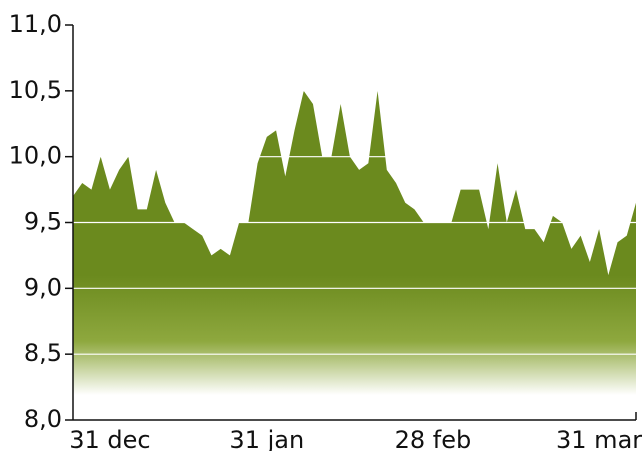 The height and width of the screenshot is (451, 642). I want to click on y-tick-label: 9,5, so click(43, 222).